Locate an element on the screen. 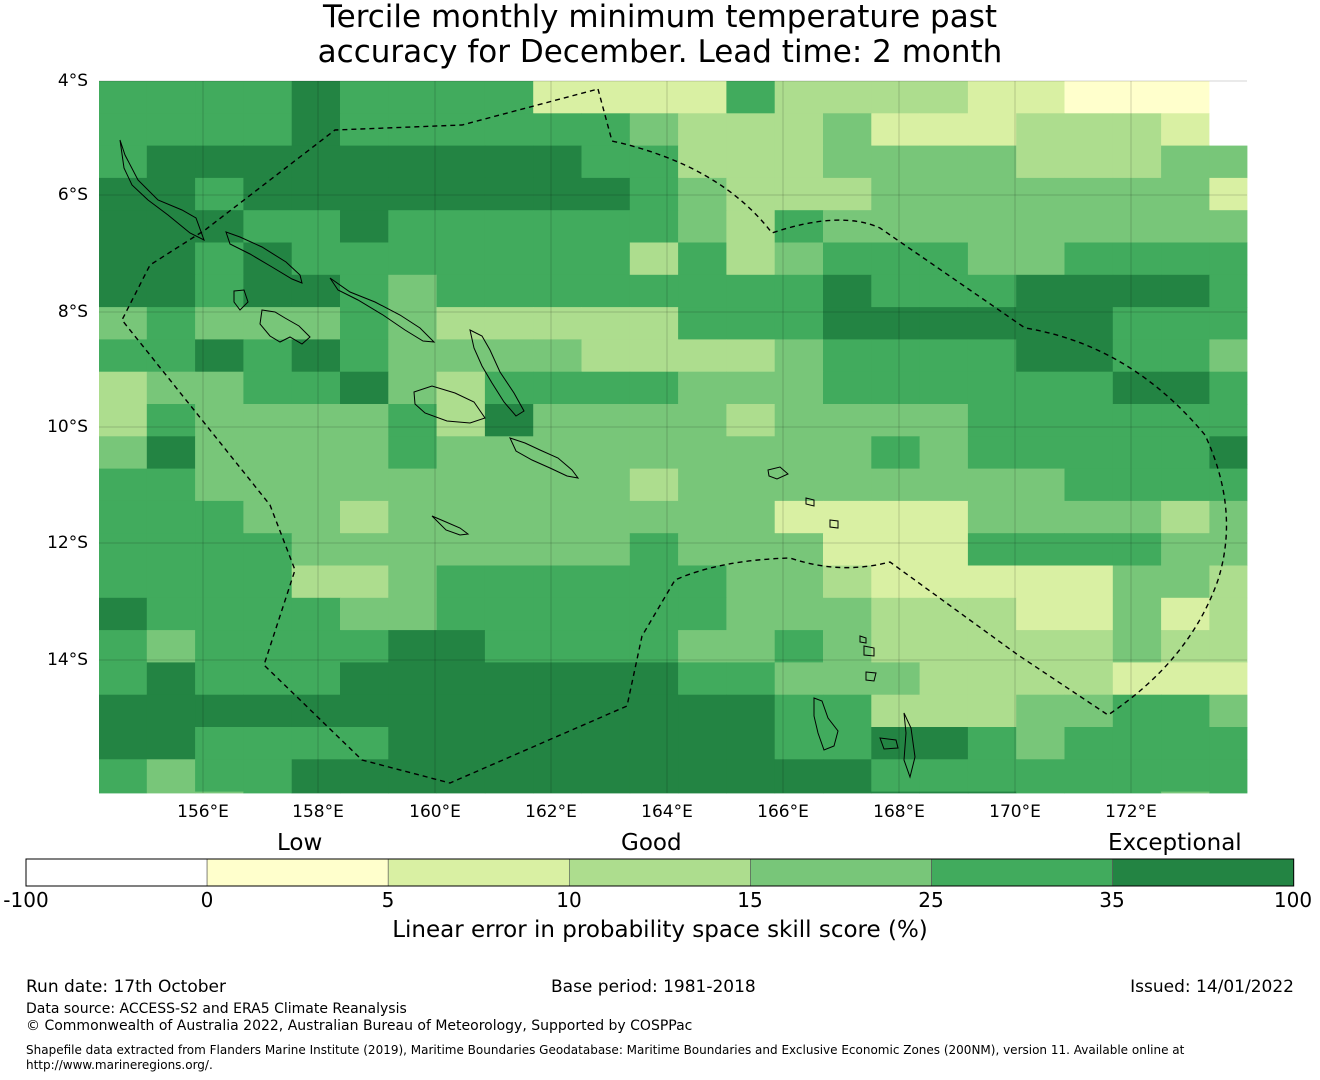 The width and height of the screenshot is (1320, 1080). lon-label-166e: 166°E is located at coordinates (783, 812).